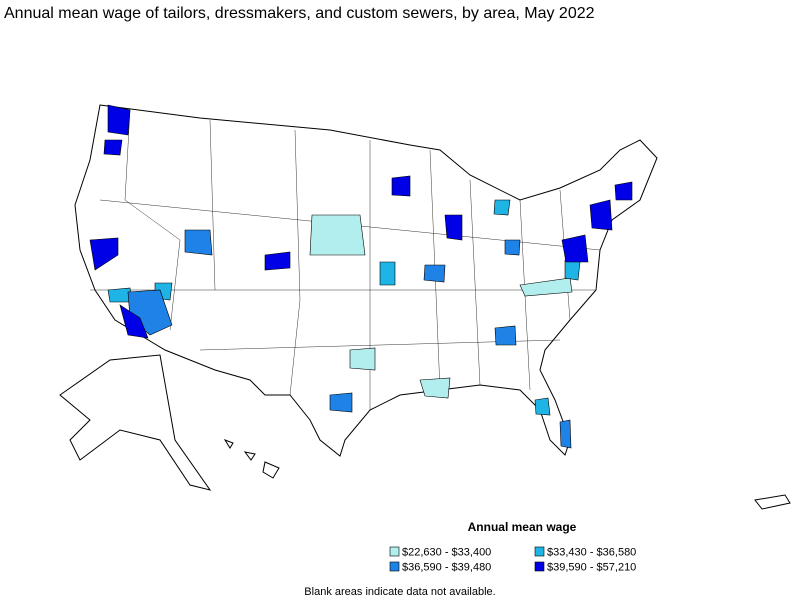 The height and width of the screenshot is (600, 800). Describe the element at coordinates (772, 502) in the screenshot. I see `puerto-rico` at that location.